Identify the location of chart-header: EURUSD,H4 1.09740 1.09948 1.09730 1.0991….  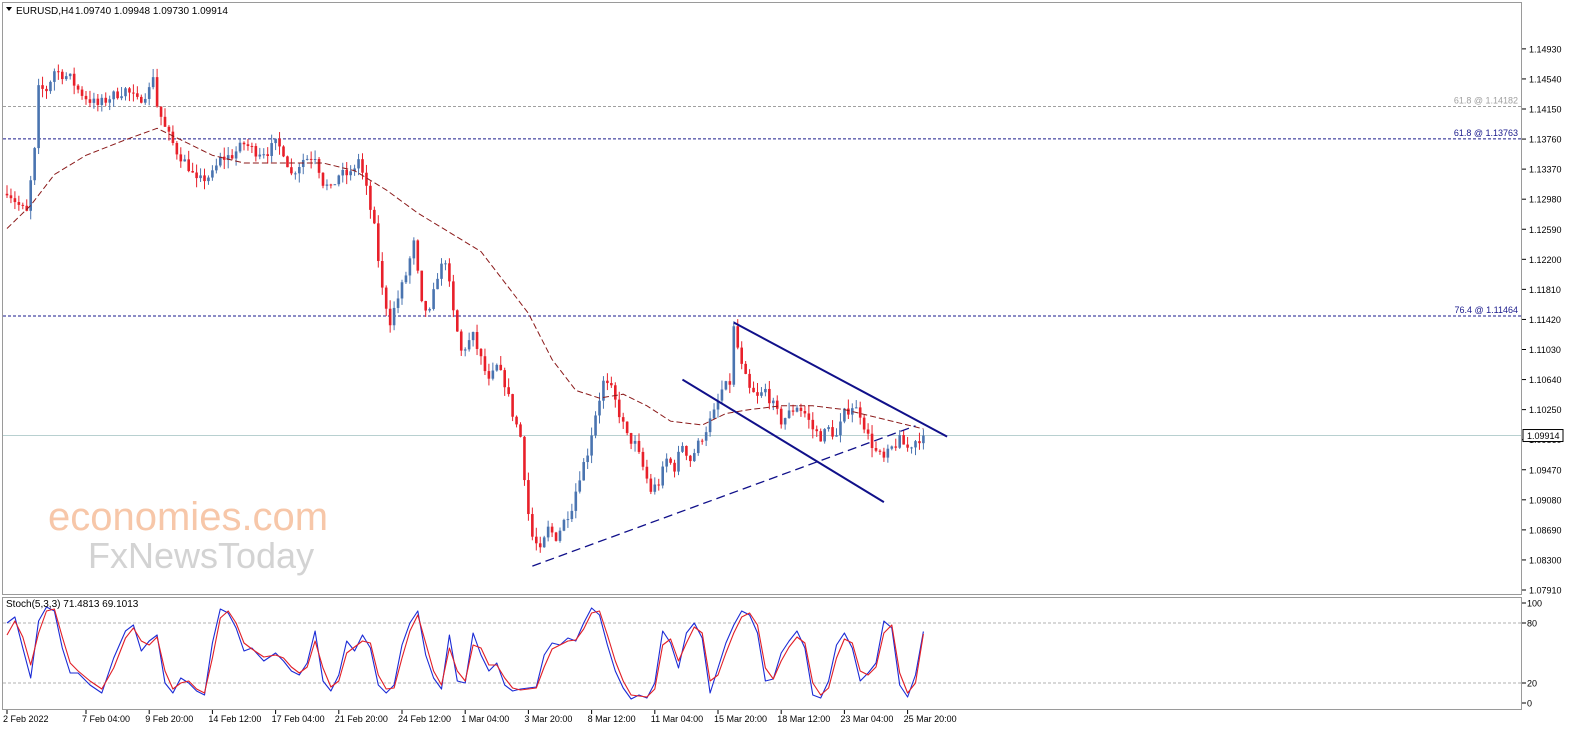
(117, 11).